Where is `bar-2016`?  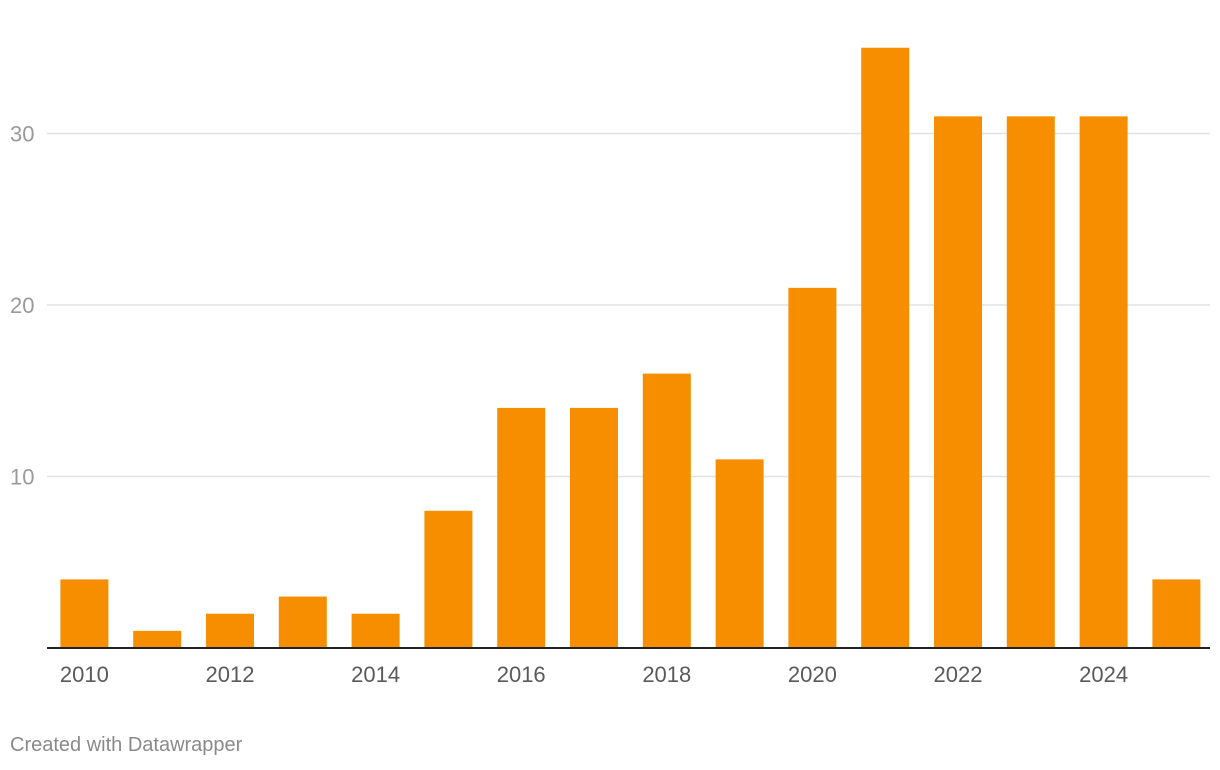 bar-2016 is located at coordinates (521, 527).